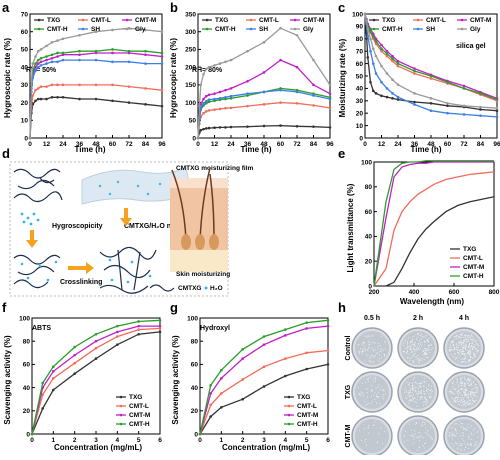  I want to click on y-tick-label: 40, so click(195, 388).